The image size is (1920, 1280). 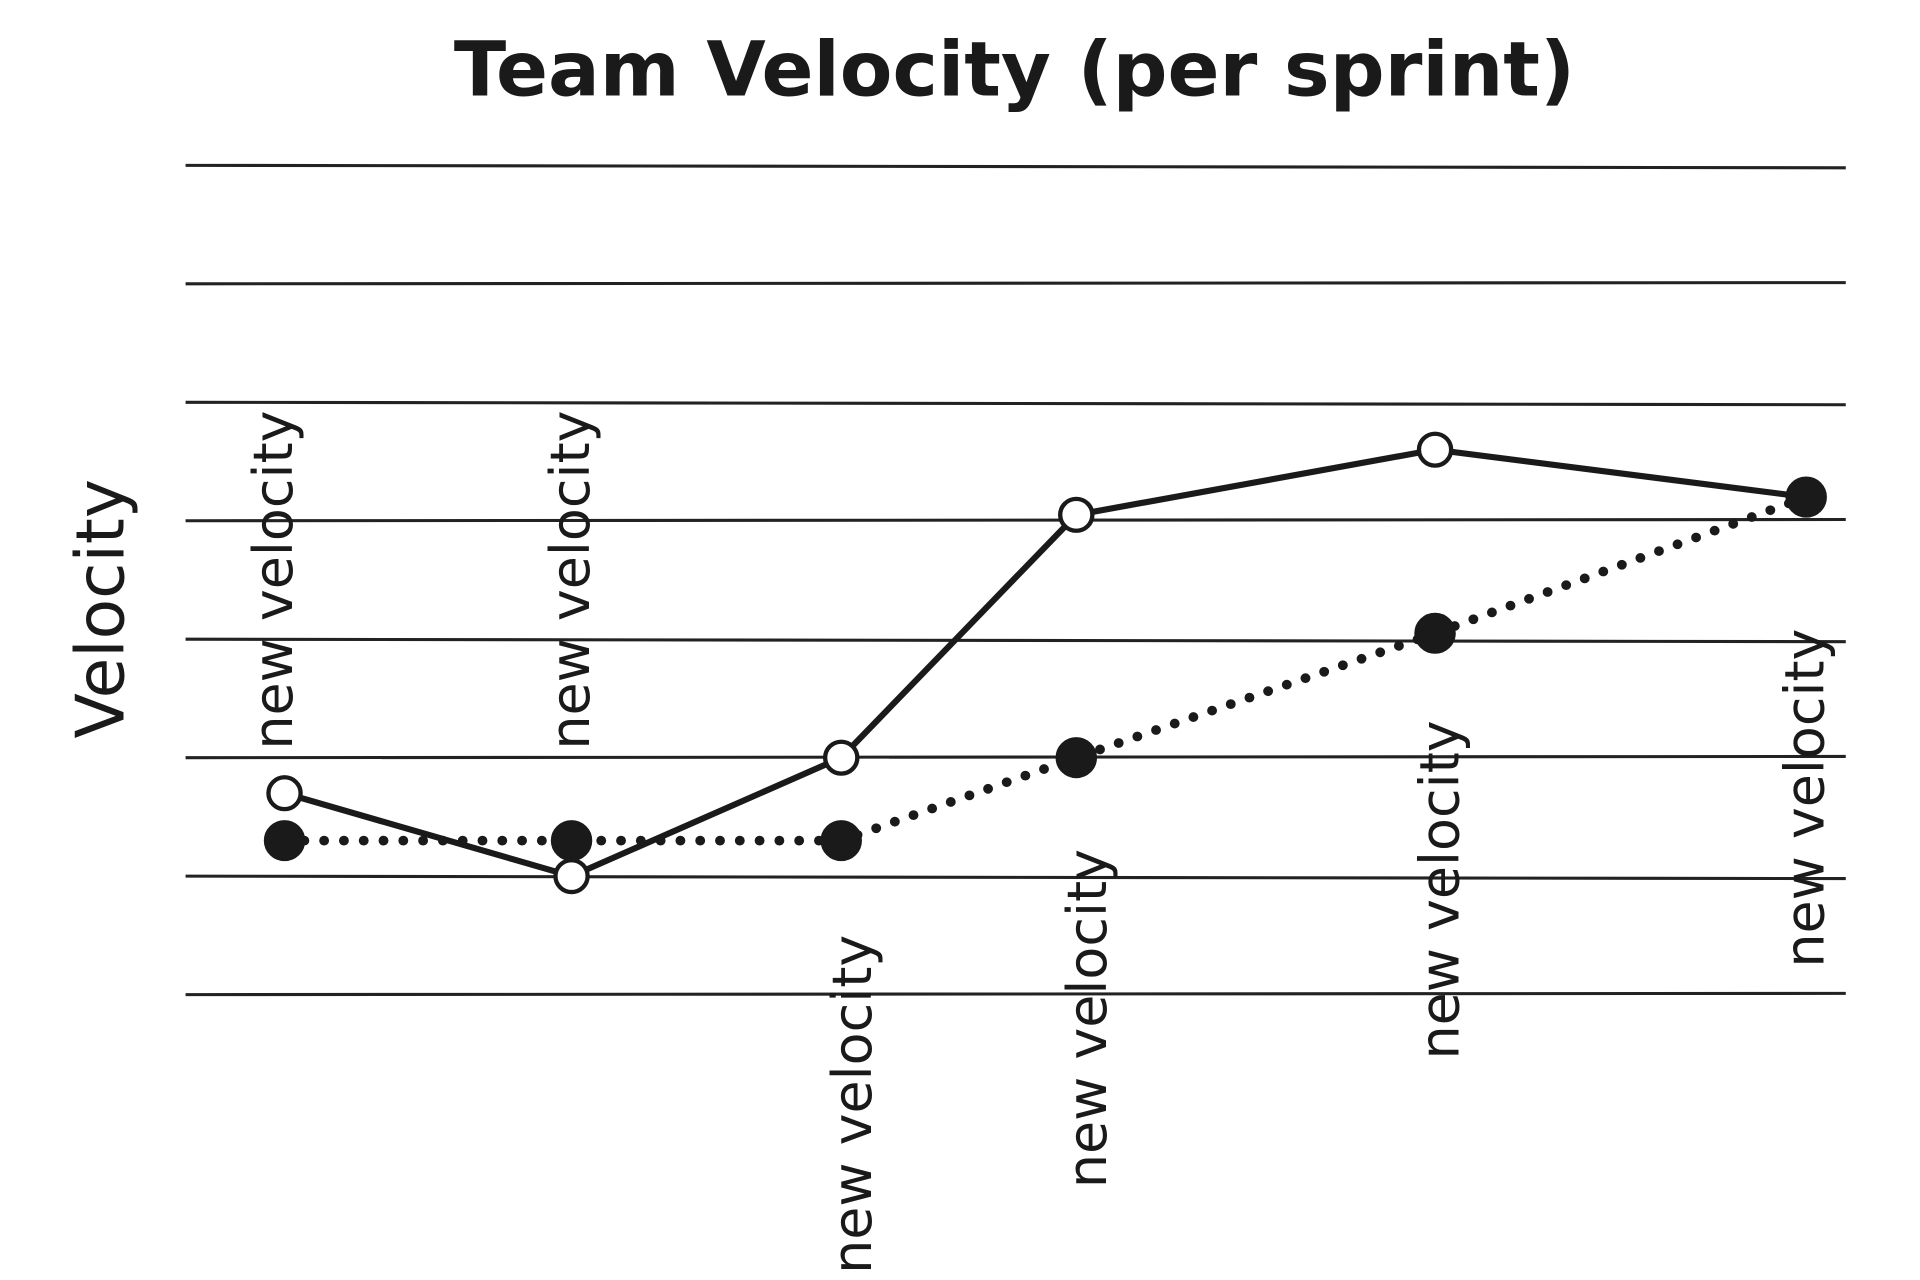 I want to click on chart-title: Team Velocity (per sprint), so click(x=1014, y=69).